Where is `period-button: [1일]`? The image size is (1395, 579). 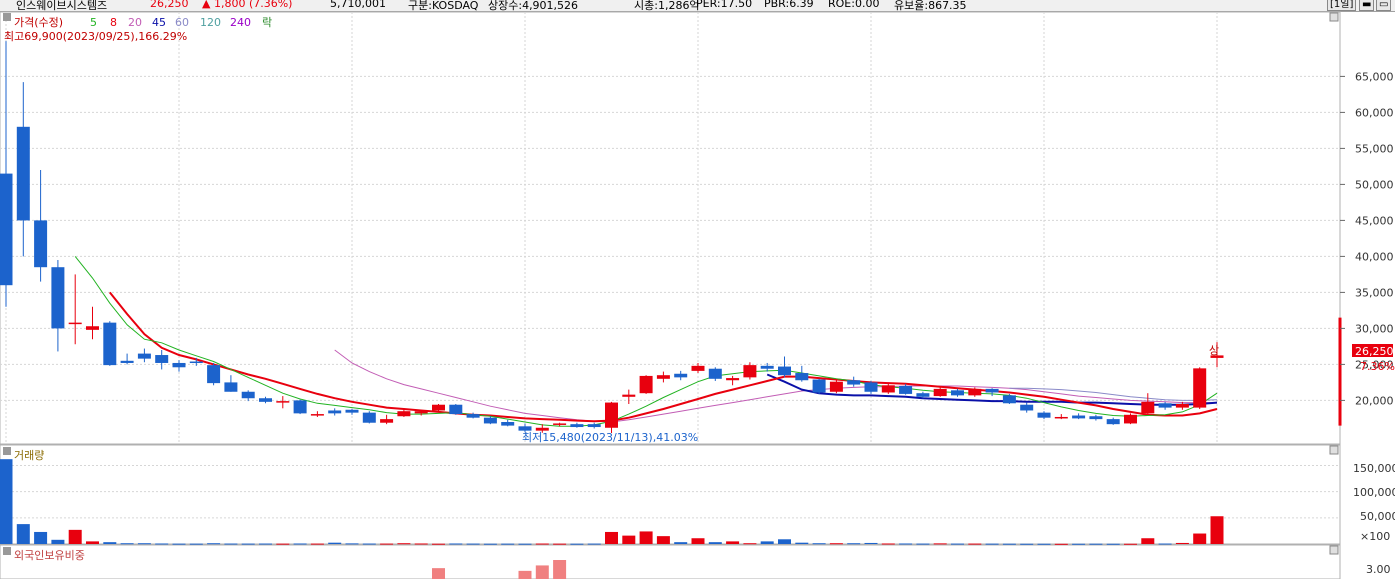 period-button: [1일] is located at coordinates (1342, 5).